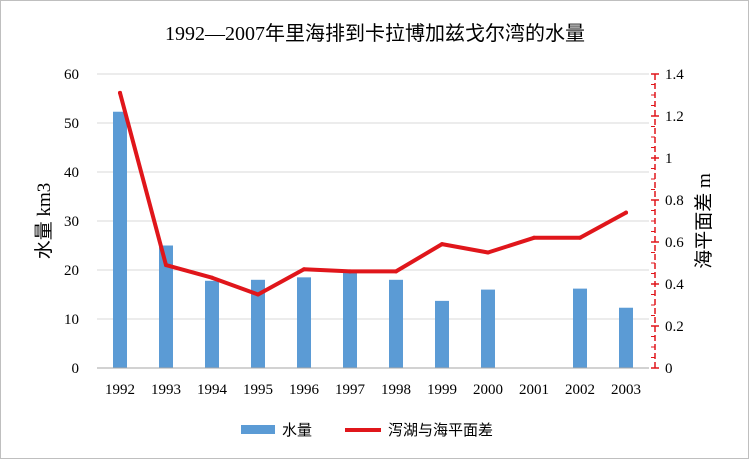 This screenshot has width=749, height=459. What do you see at coordinates (71, 271) in the screenshot?
I see `y-left-tick-label: 20` at bounding box center [71, 271].